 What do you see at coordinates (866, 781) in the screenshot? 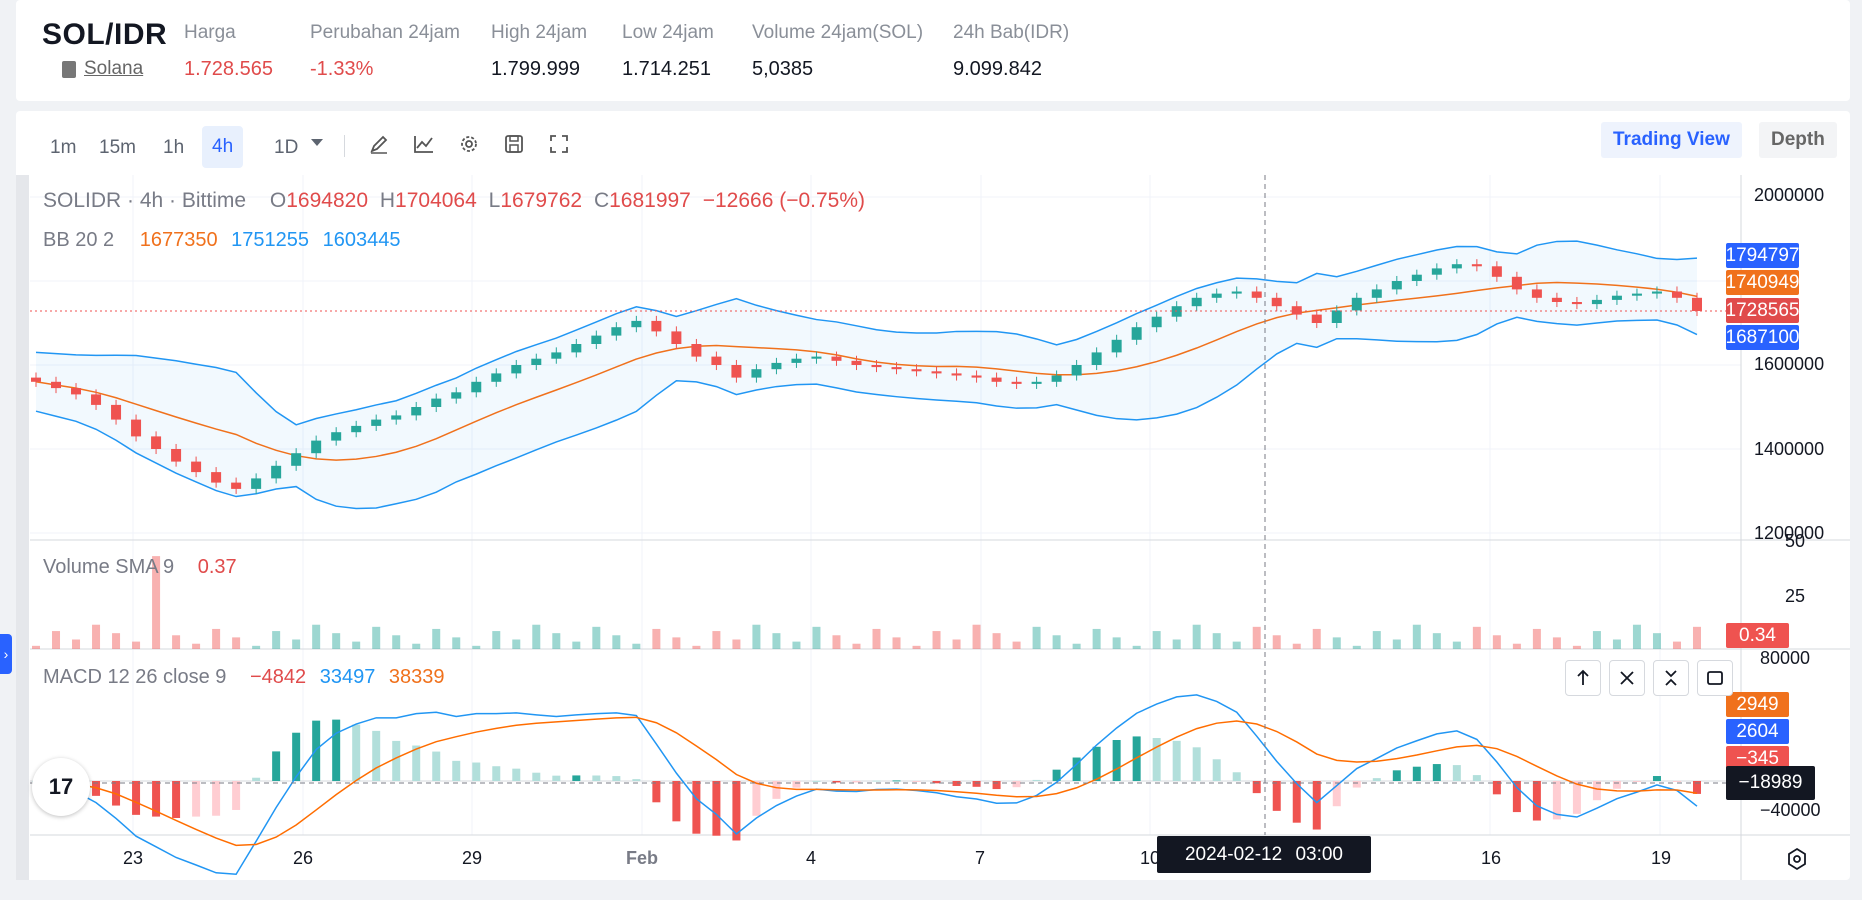
I see `macd-signal-line` at bounding box center [866, 781].